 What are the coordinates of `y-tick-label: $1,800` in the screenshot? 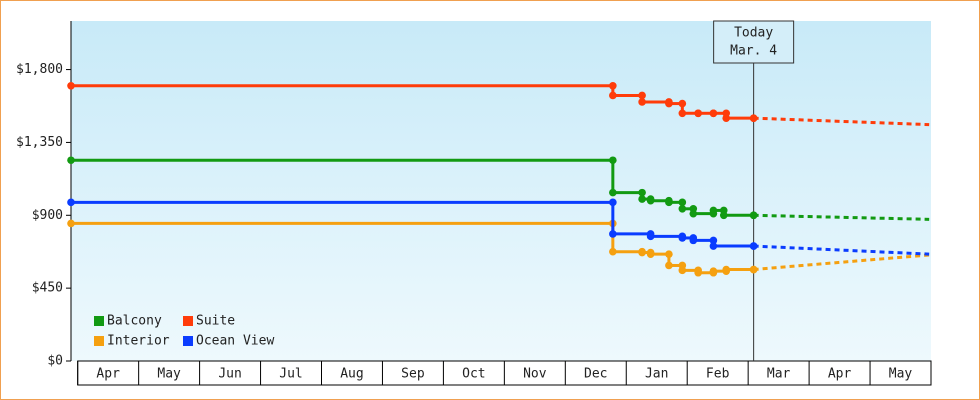 It's located at (39, 69).